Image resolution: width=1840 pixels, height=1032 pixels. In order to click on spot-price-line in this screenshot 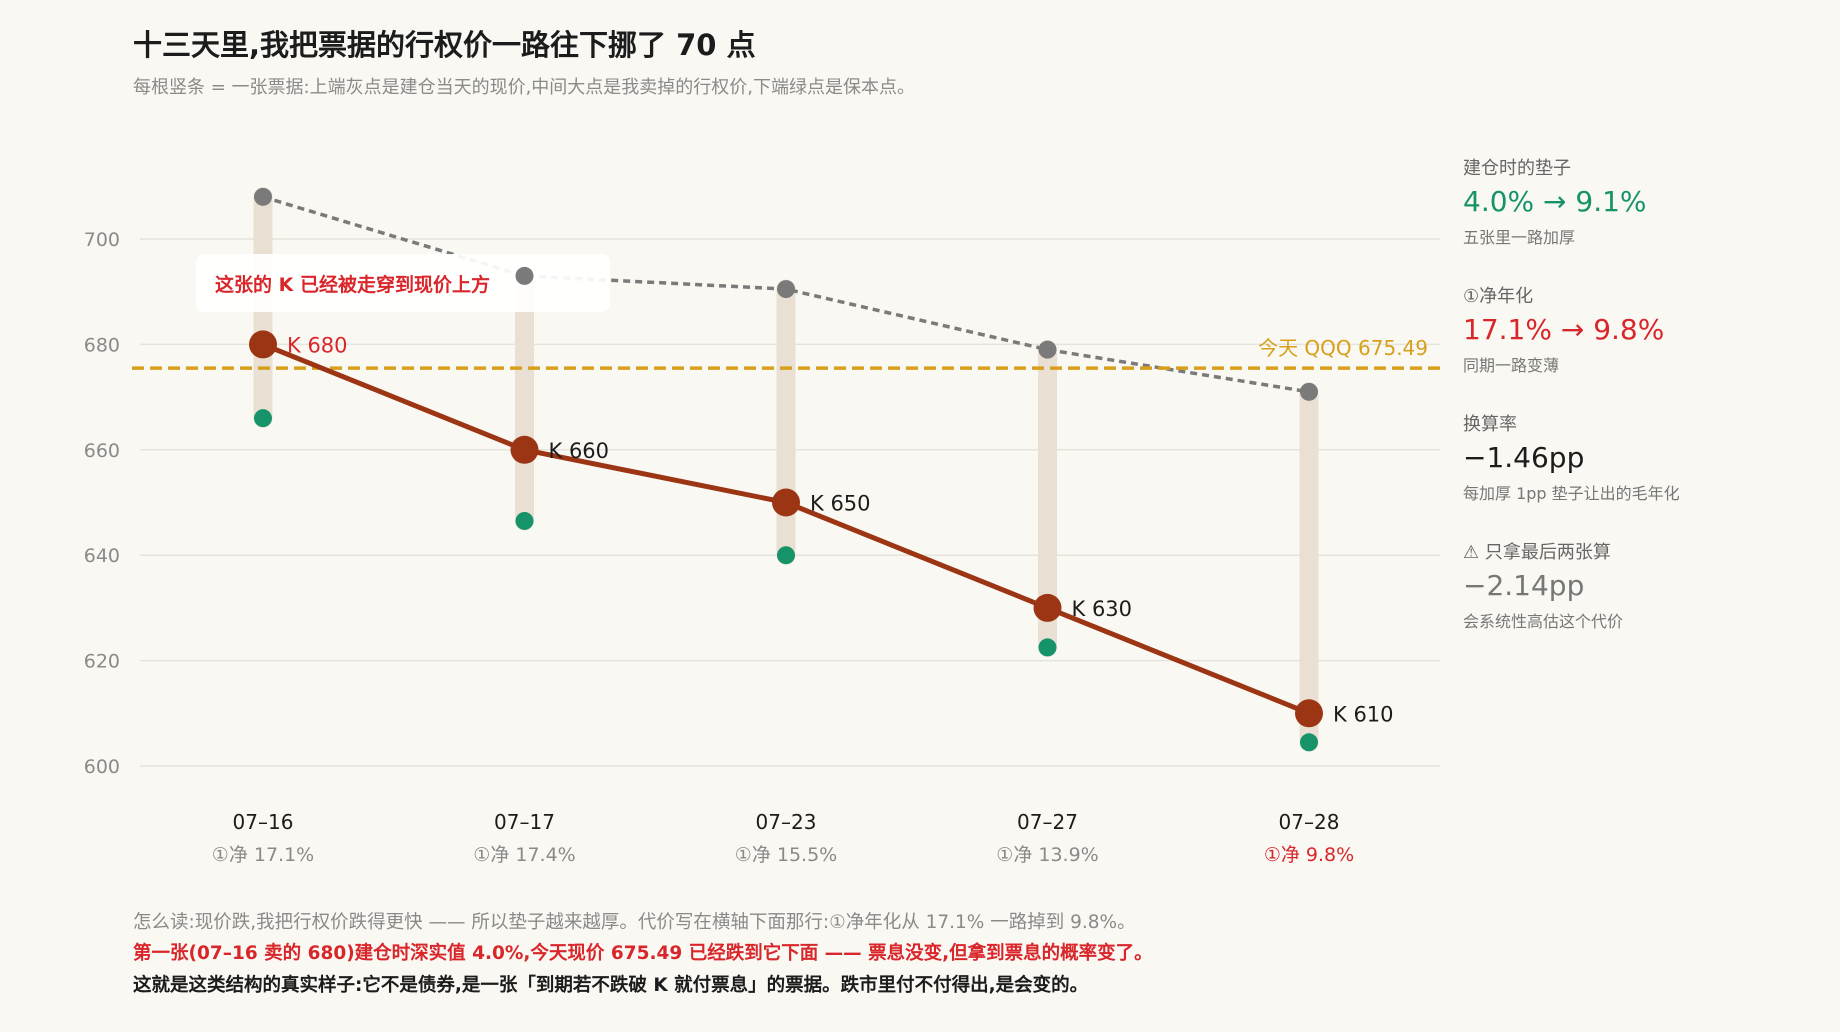, I will do `click(786, 294)`.